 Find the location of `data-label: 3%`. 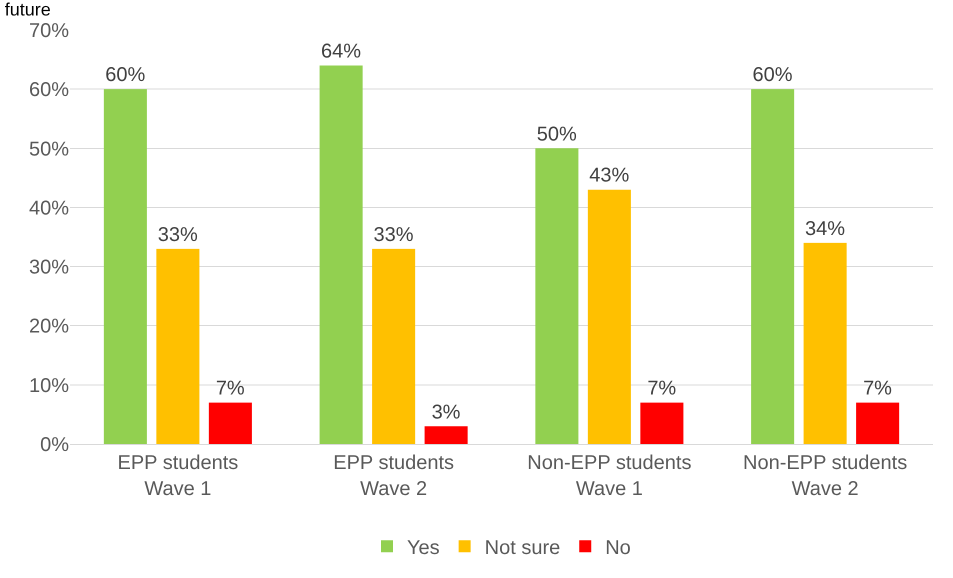

data-label: 3% is located at coordinates (446, 412).